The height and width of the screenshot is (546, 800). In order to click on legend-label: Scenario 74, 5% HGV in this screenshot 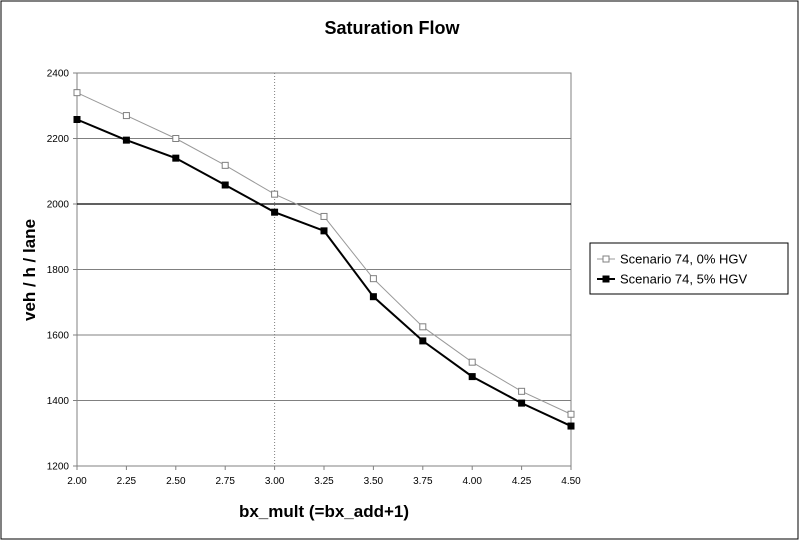, I will do `click(684, 279)`.